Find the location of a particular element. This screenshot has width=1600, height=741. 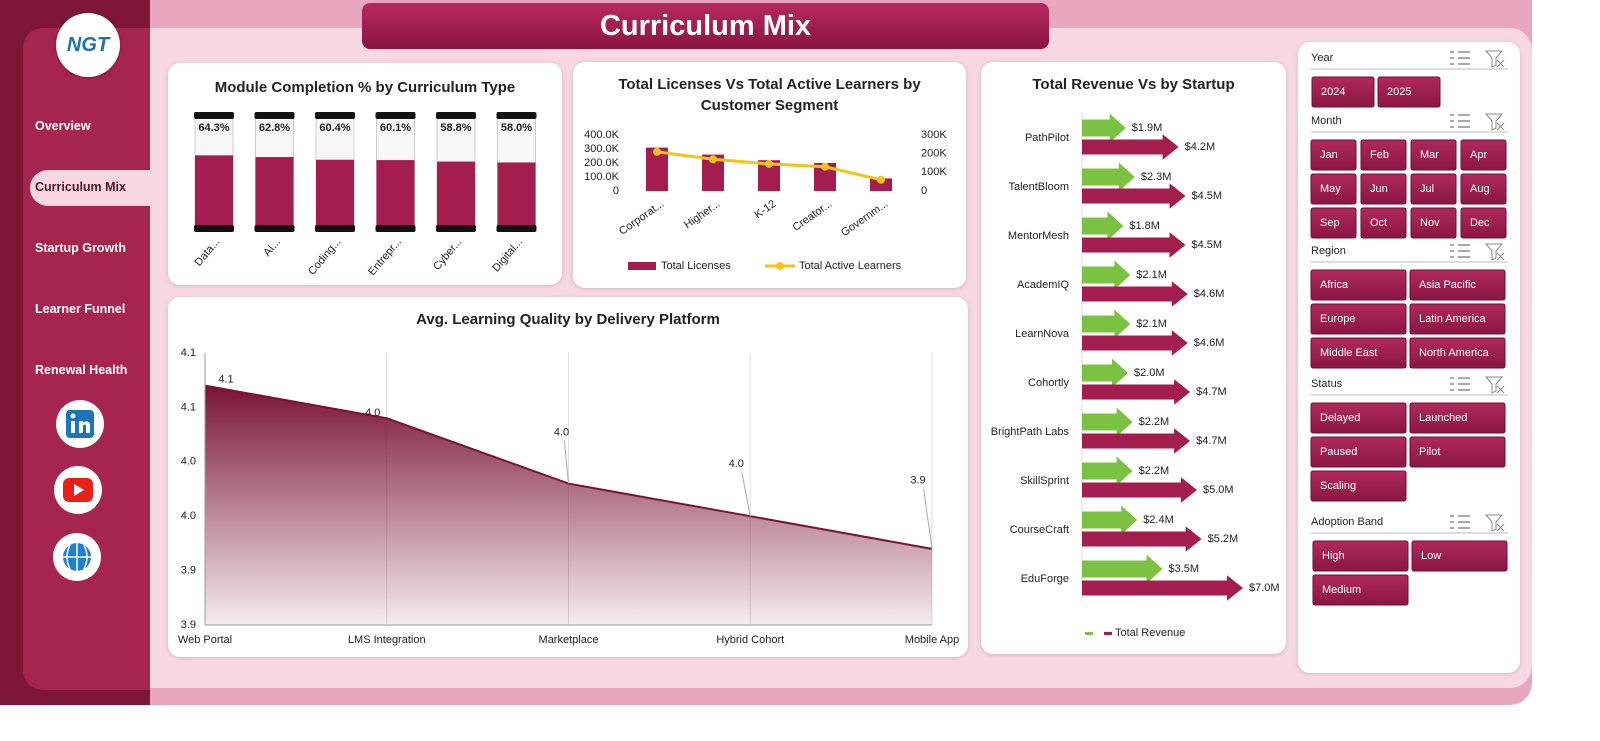

slicer-button-label: North America is located at coordinates (1454, 353).